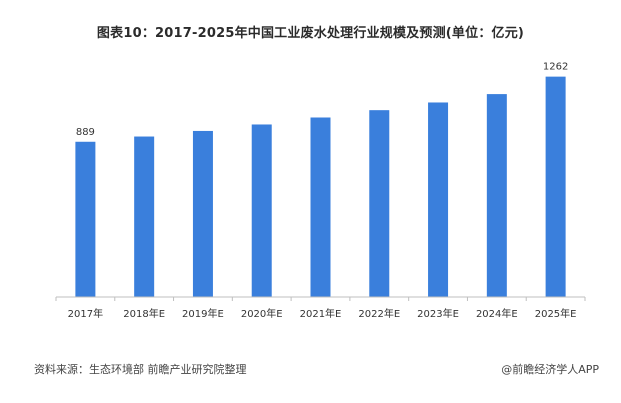  I want to click on data-labels-group: 889 1262, so click(322, 100).